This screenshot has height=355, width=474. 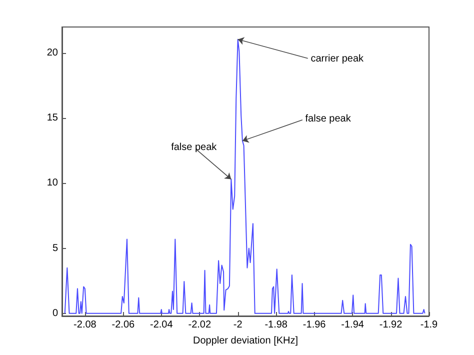 I want to click on x-tick-label: -2.08, so click(x=85, y=325).